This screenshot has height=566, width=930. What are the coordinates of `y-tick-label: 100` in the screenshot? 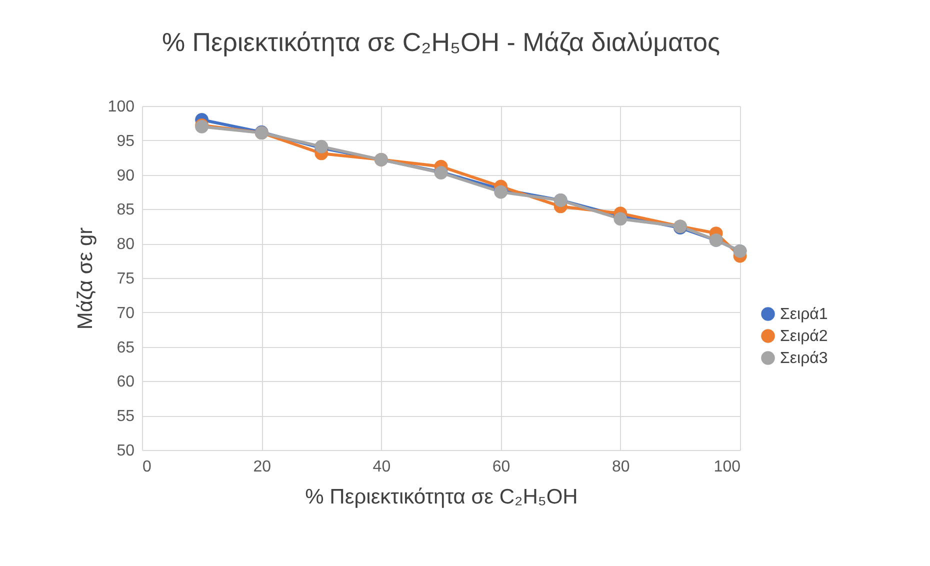 It's located at (121, 107).